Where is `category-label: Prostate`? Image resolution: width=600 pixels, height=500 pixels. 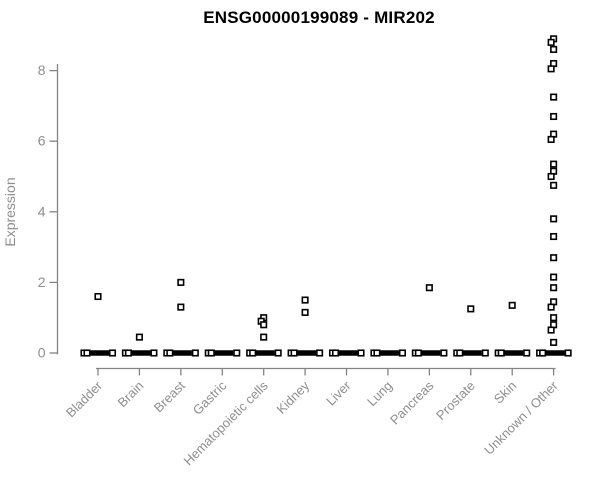 category-label: Prostate is located at coordinates (455, 400).